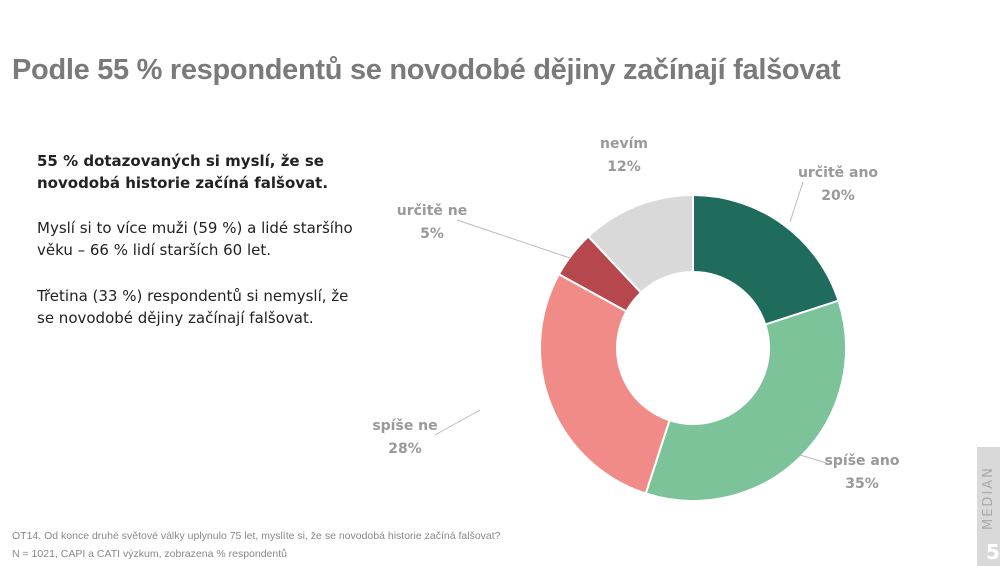 The image size is (1000, 566). What do you see at coordinates (624, 167) in the screenshot?
I see `data-label-value: 12%` at bounding box center [624, 167].